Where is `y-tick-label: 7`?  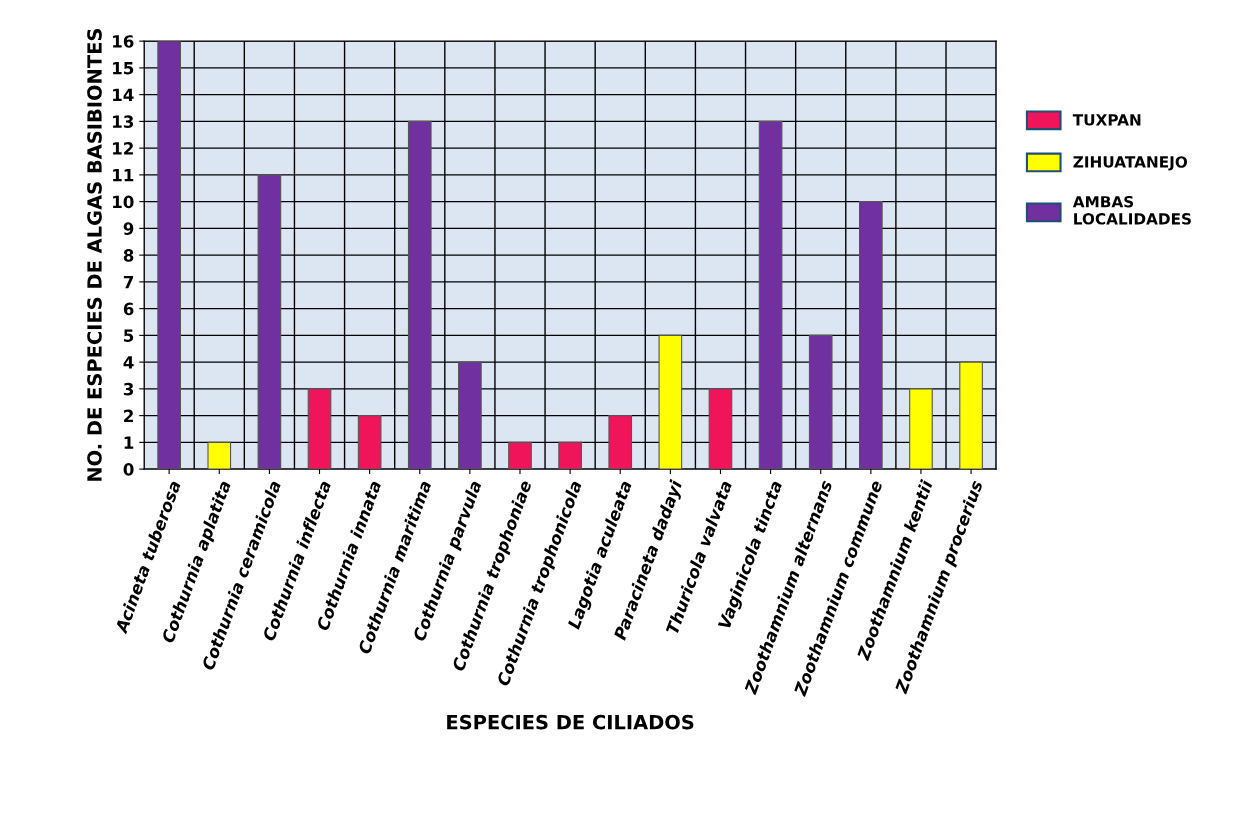
y-tick-label: 7 is located at coordinates (128, 282).